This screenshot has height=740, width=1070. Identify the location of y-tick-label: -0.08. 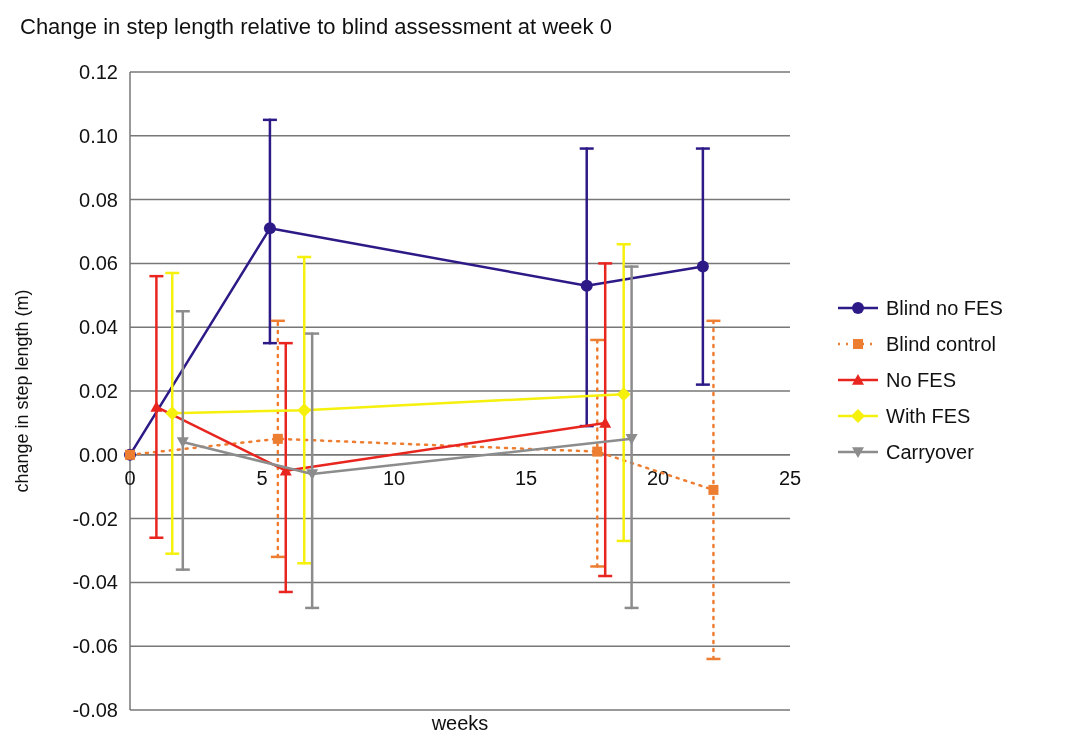
(95, 710).